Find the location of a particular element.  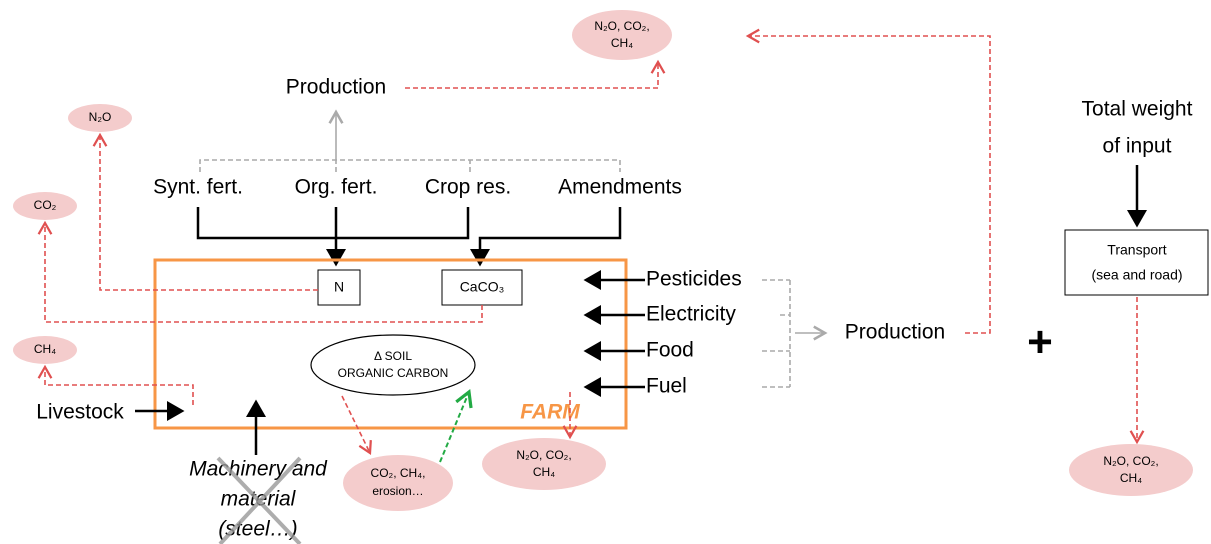

farm-box is located at coordinates (390, 344).